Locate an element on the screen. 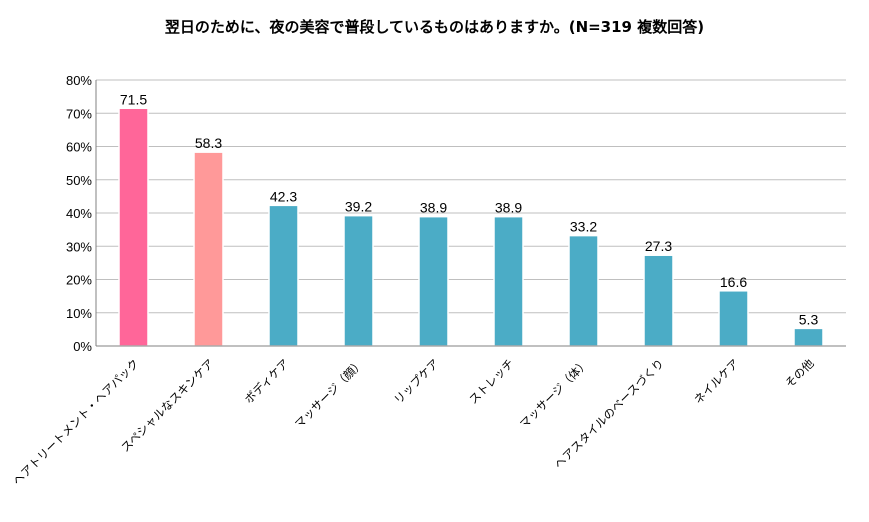 The height and width of the screenshot is (522, 869). y-tick-label: 0% is located at coordinates (82, 346).